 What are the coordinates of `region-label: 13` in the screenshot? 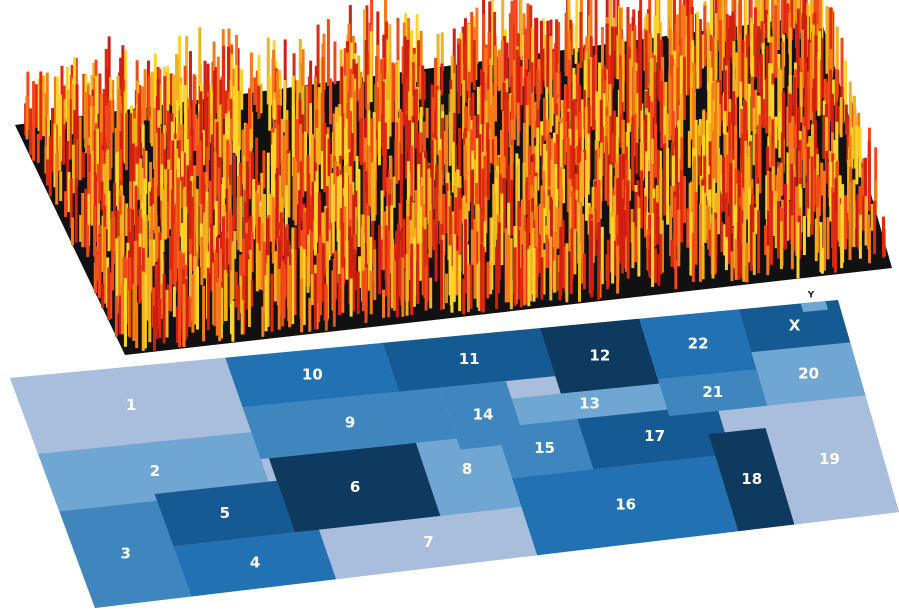 It's located at (589, 404).